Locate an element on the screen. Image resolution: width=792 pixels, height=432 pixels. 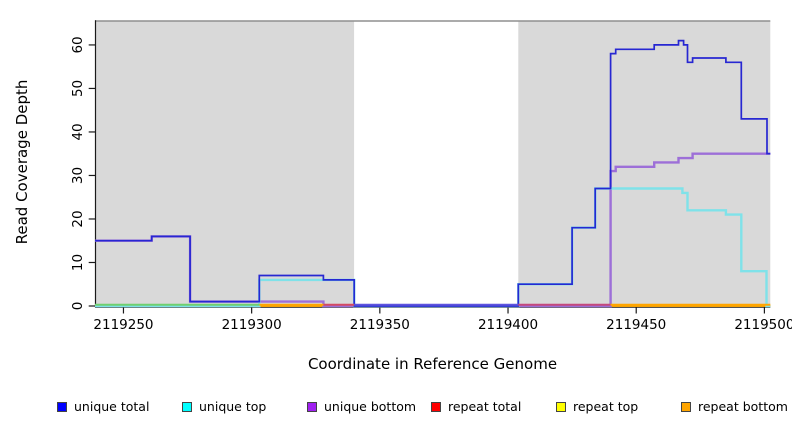
legend-swatch-unique-top is located at coordinates (187, 406).